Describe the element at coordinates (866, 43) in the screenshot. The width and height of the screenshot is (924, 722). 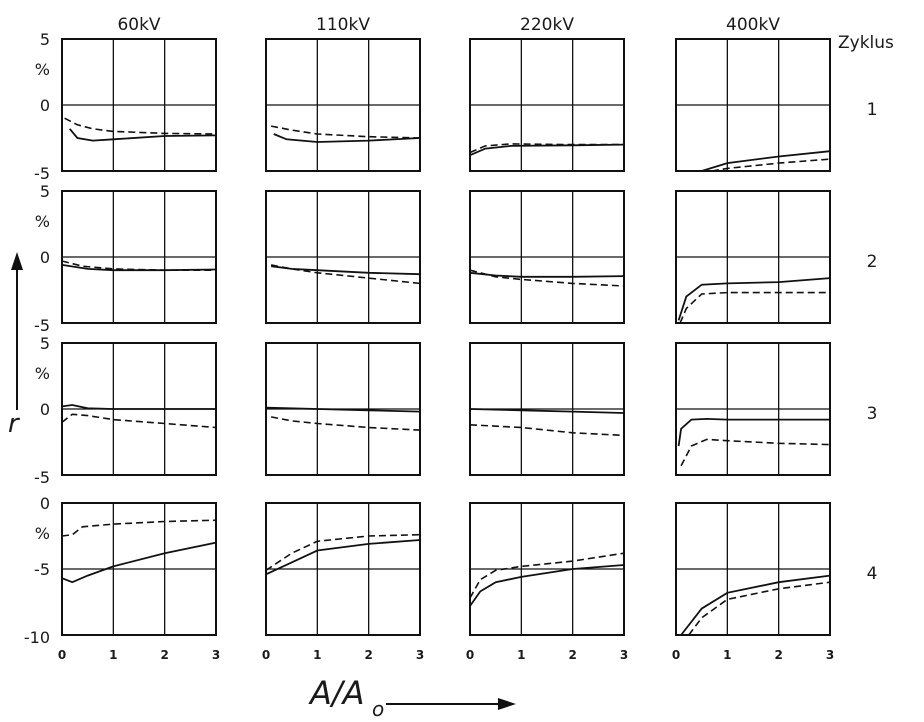
I see `cycle-header: Zyklus` at that location.